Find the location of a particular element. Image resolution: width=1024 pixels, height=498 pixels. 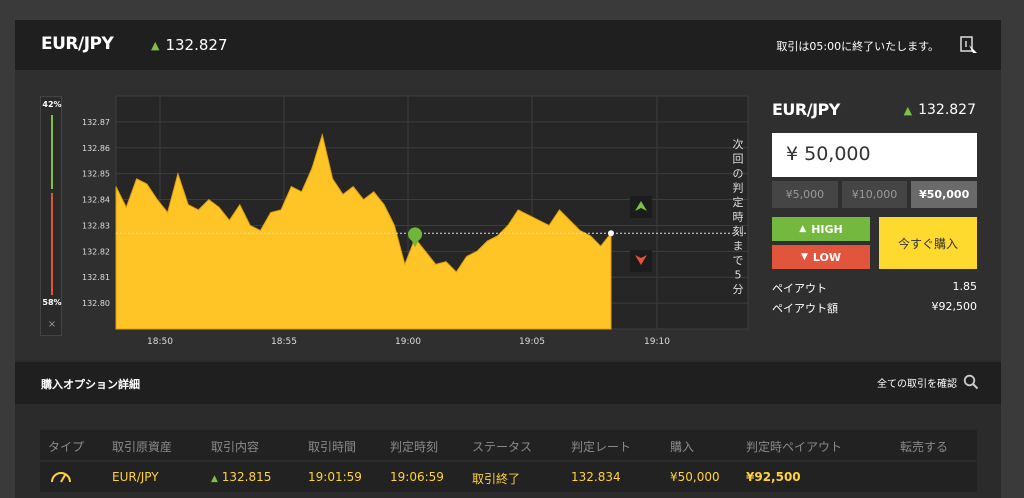

payout-row: ペイアウト 1.85 is located at coordinates (874, 288).